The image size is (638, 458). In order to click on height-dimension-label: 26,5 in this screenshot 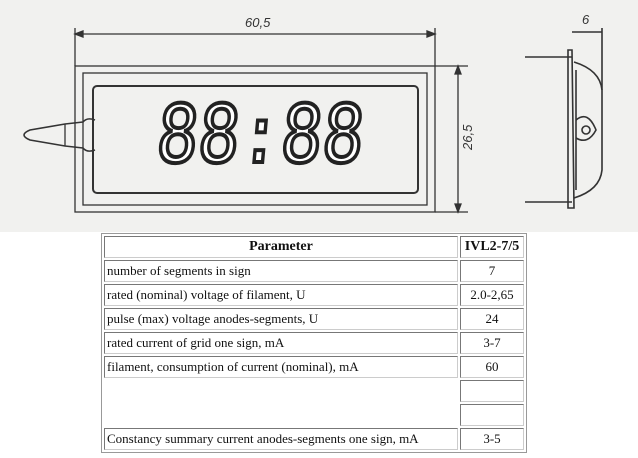, I will do `click(467, 137)`.